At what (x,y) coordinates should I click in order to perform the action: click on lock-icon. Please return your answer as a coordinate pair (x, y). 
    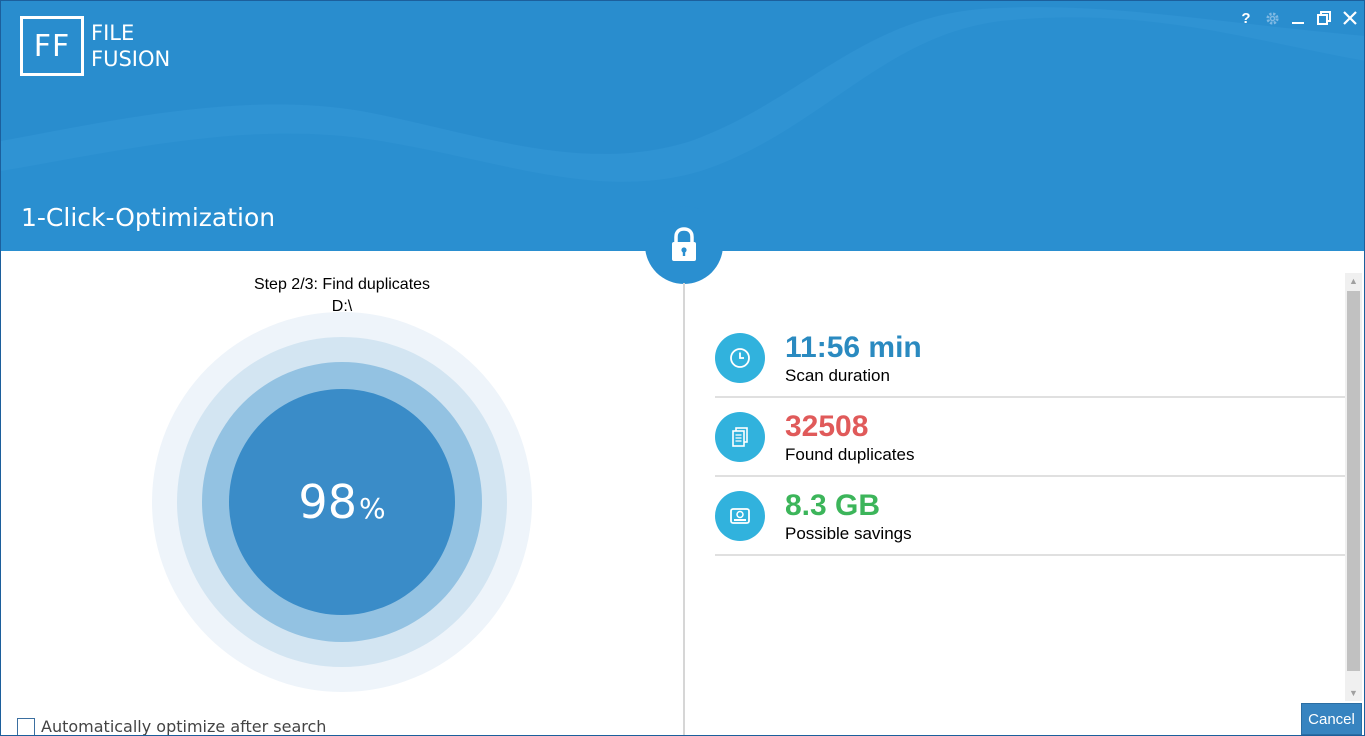
    Looking at the image, I should click on (684, 244).